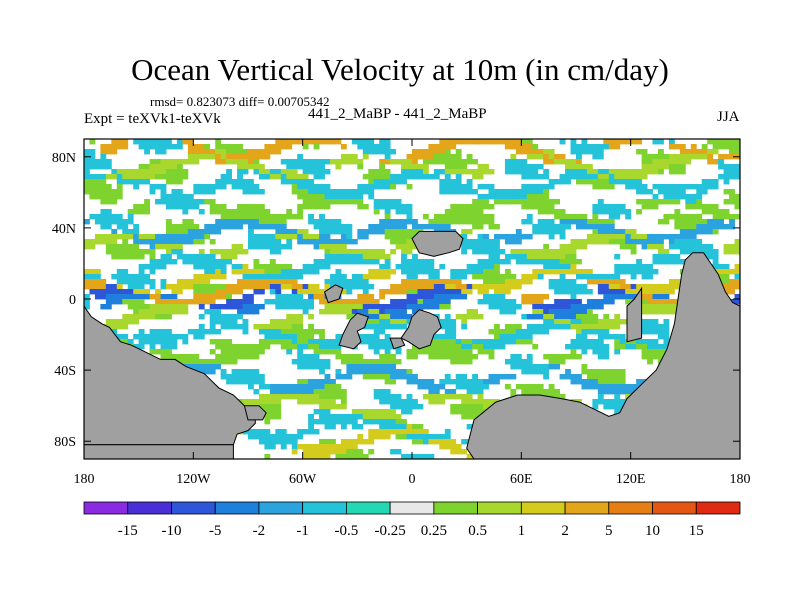  I want to click on x-tick-label: 0, so click(412, 479).